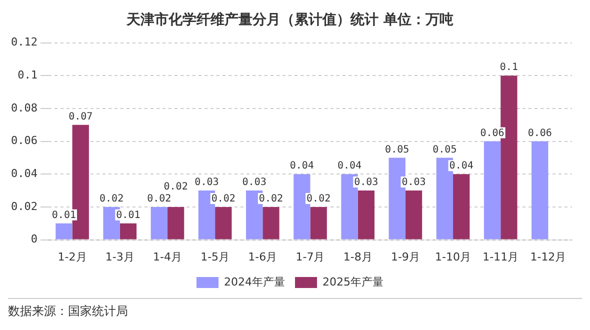 The image size is (590, 330). Describe the element at coordinates (28, 75) in the screenshot. I see `y-tick-label: 0.1` at that location.